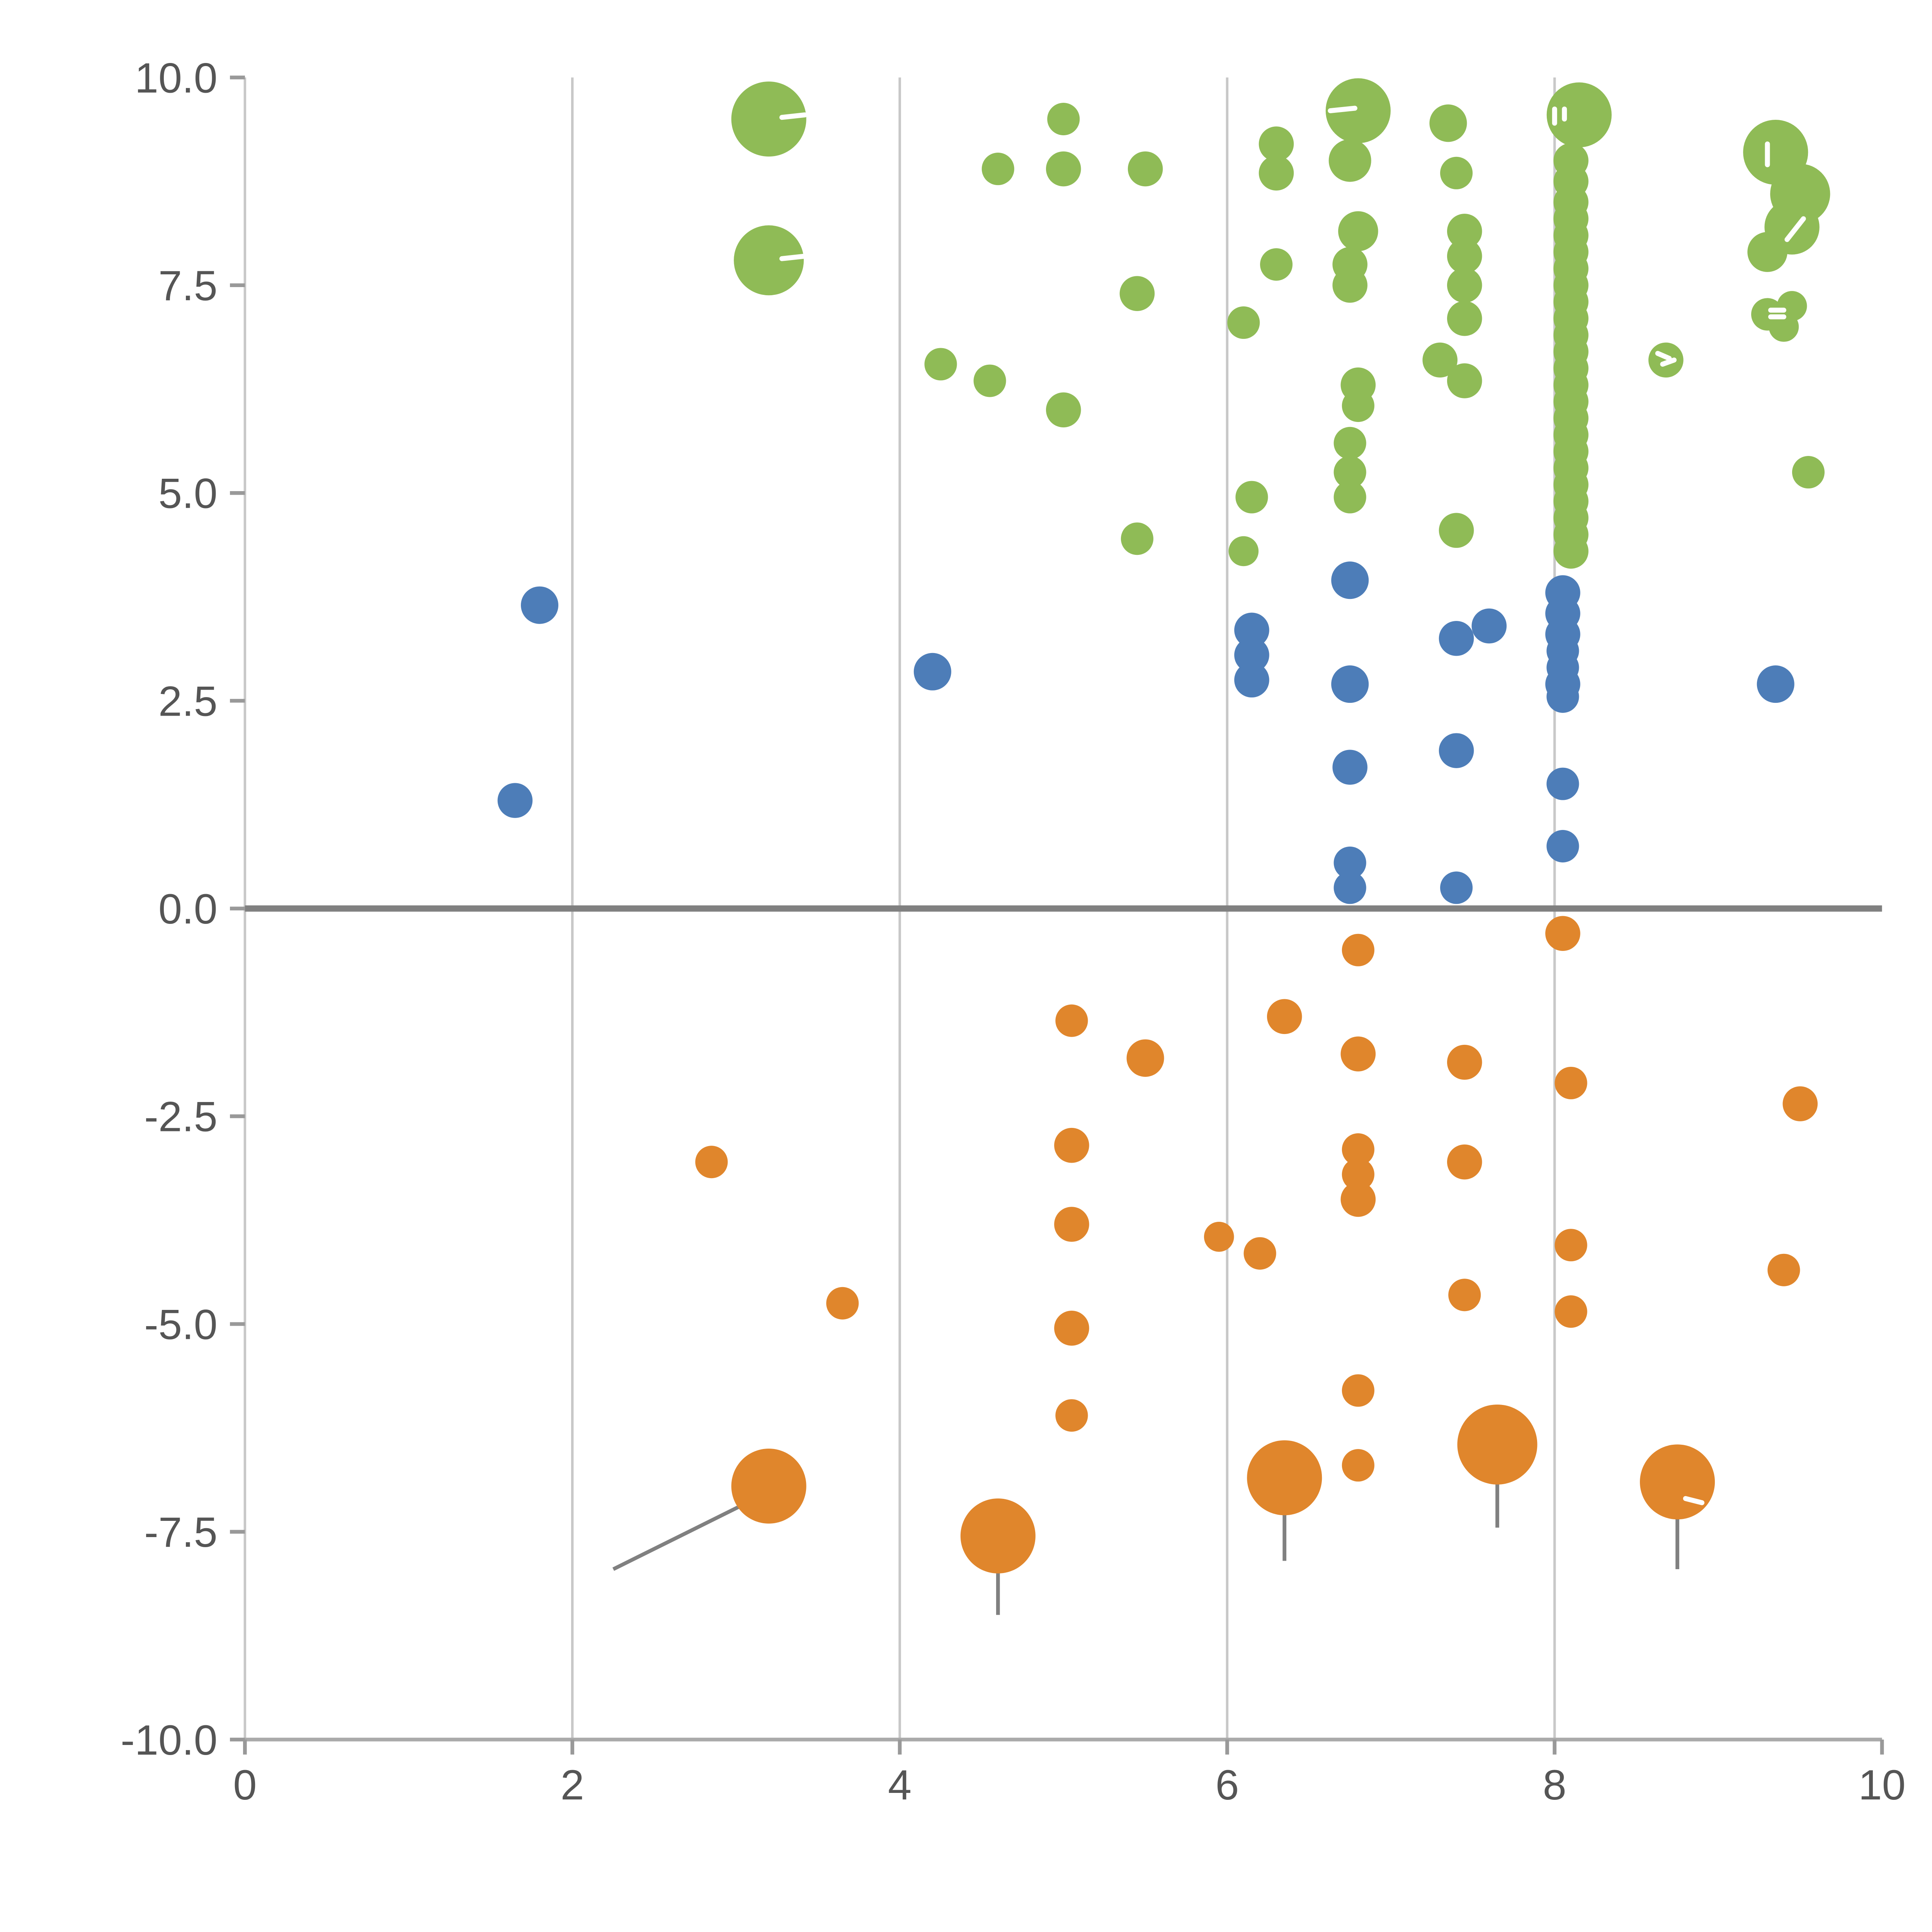 The height and width of the screenshot is (1932, 1932). Describe the element at coordinates (1145, 733) in the screenshot. I see `series-blue` at that location.